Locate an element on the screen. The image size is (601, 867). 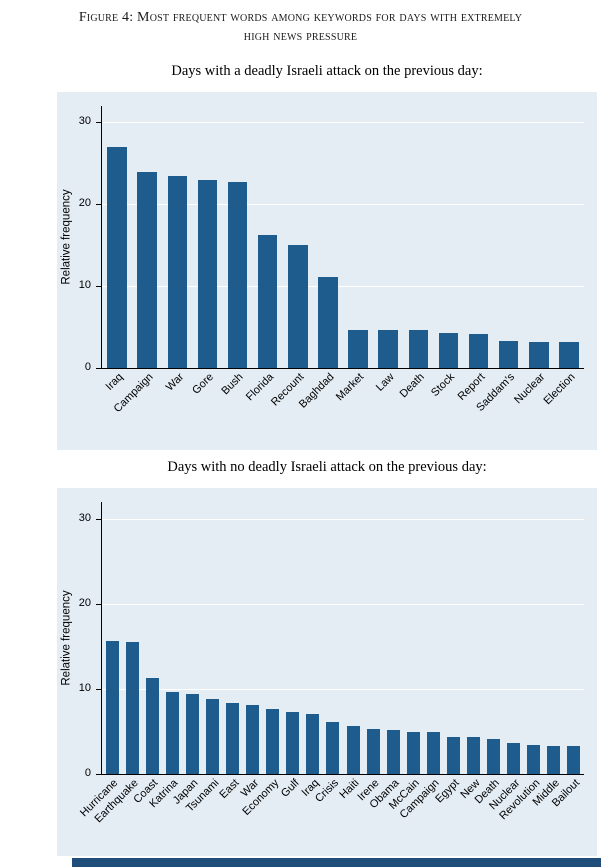
cropped-next-content-band is located at coordinates (336, 862).